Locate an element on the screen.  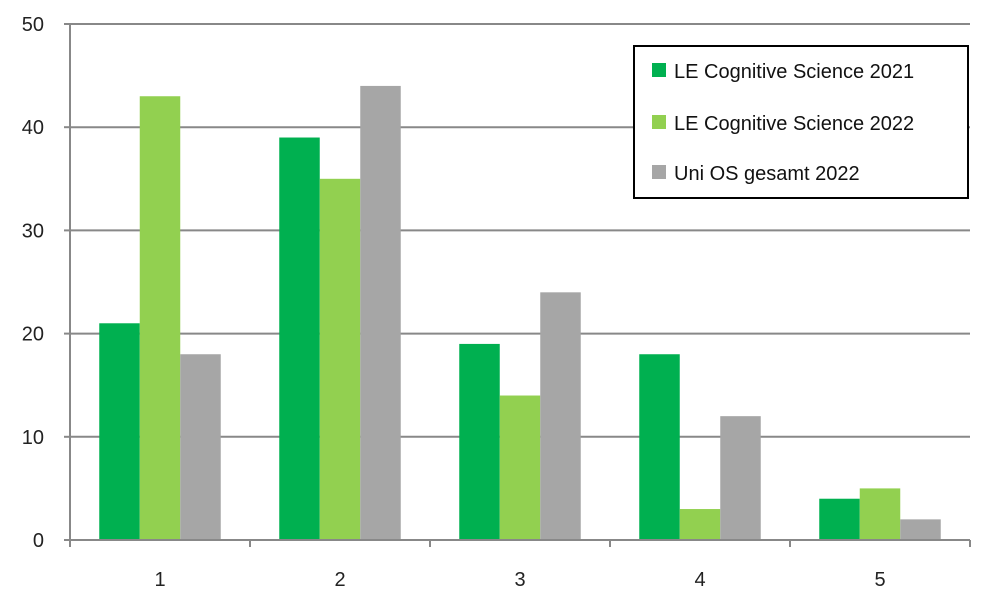
y-axis-tick-labels: 0 10 20 30 40 50 is located at coordinates (46, 283).